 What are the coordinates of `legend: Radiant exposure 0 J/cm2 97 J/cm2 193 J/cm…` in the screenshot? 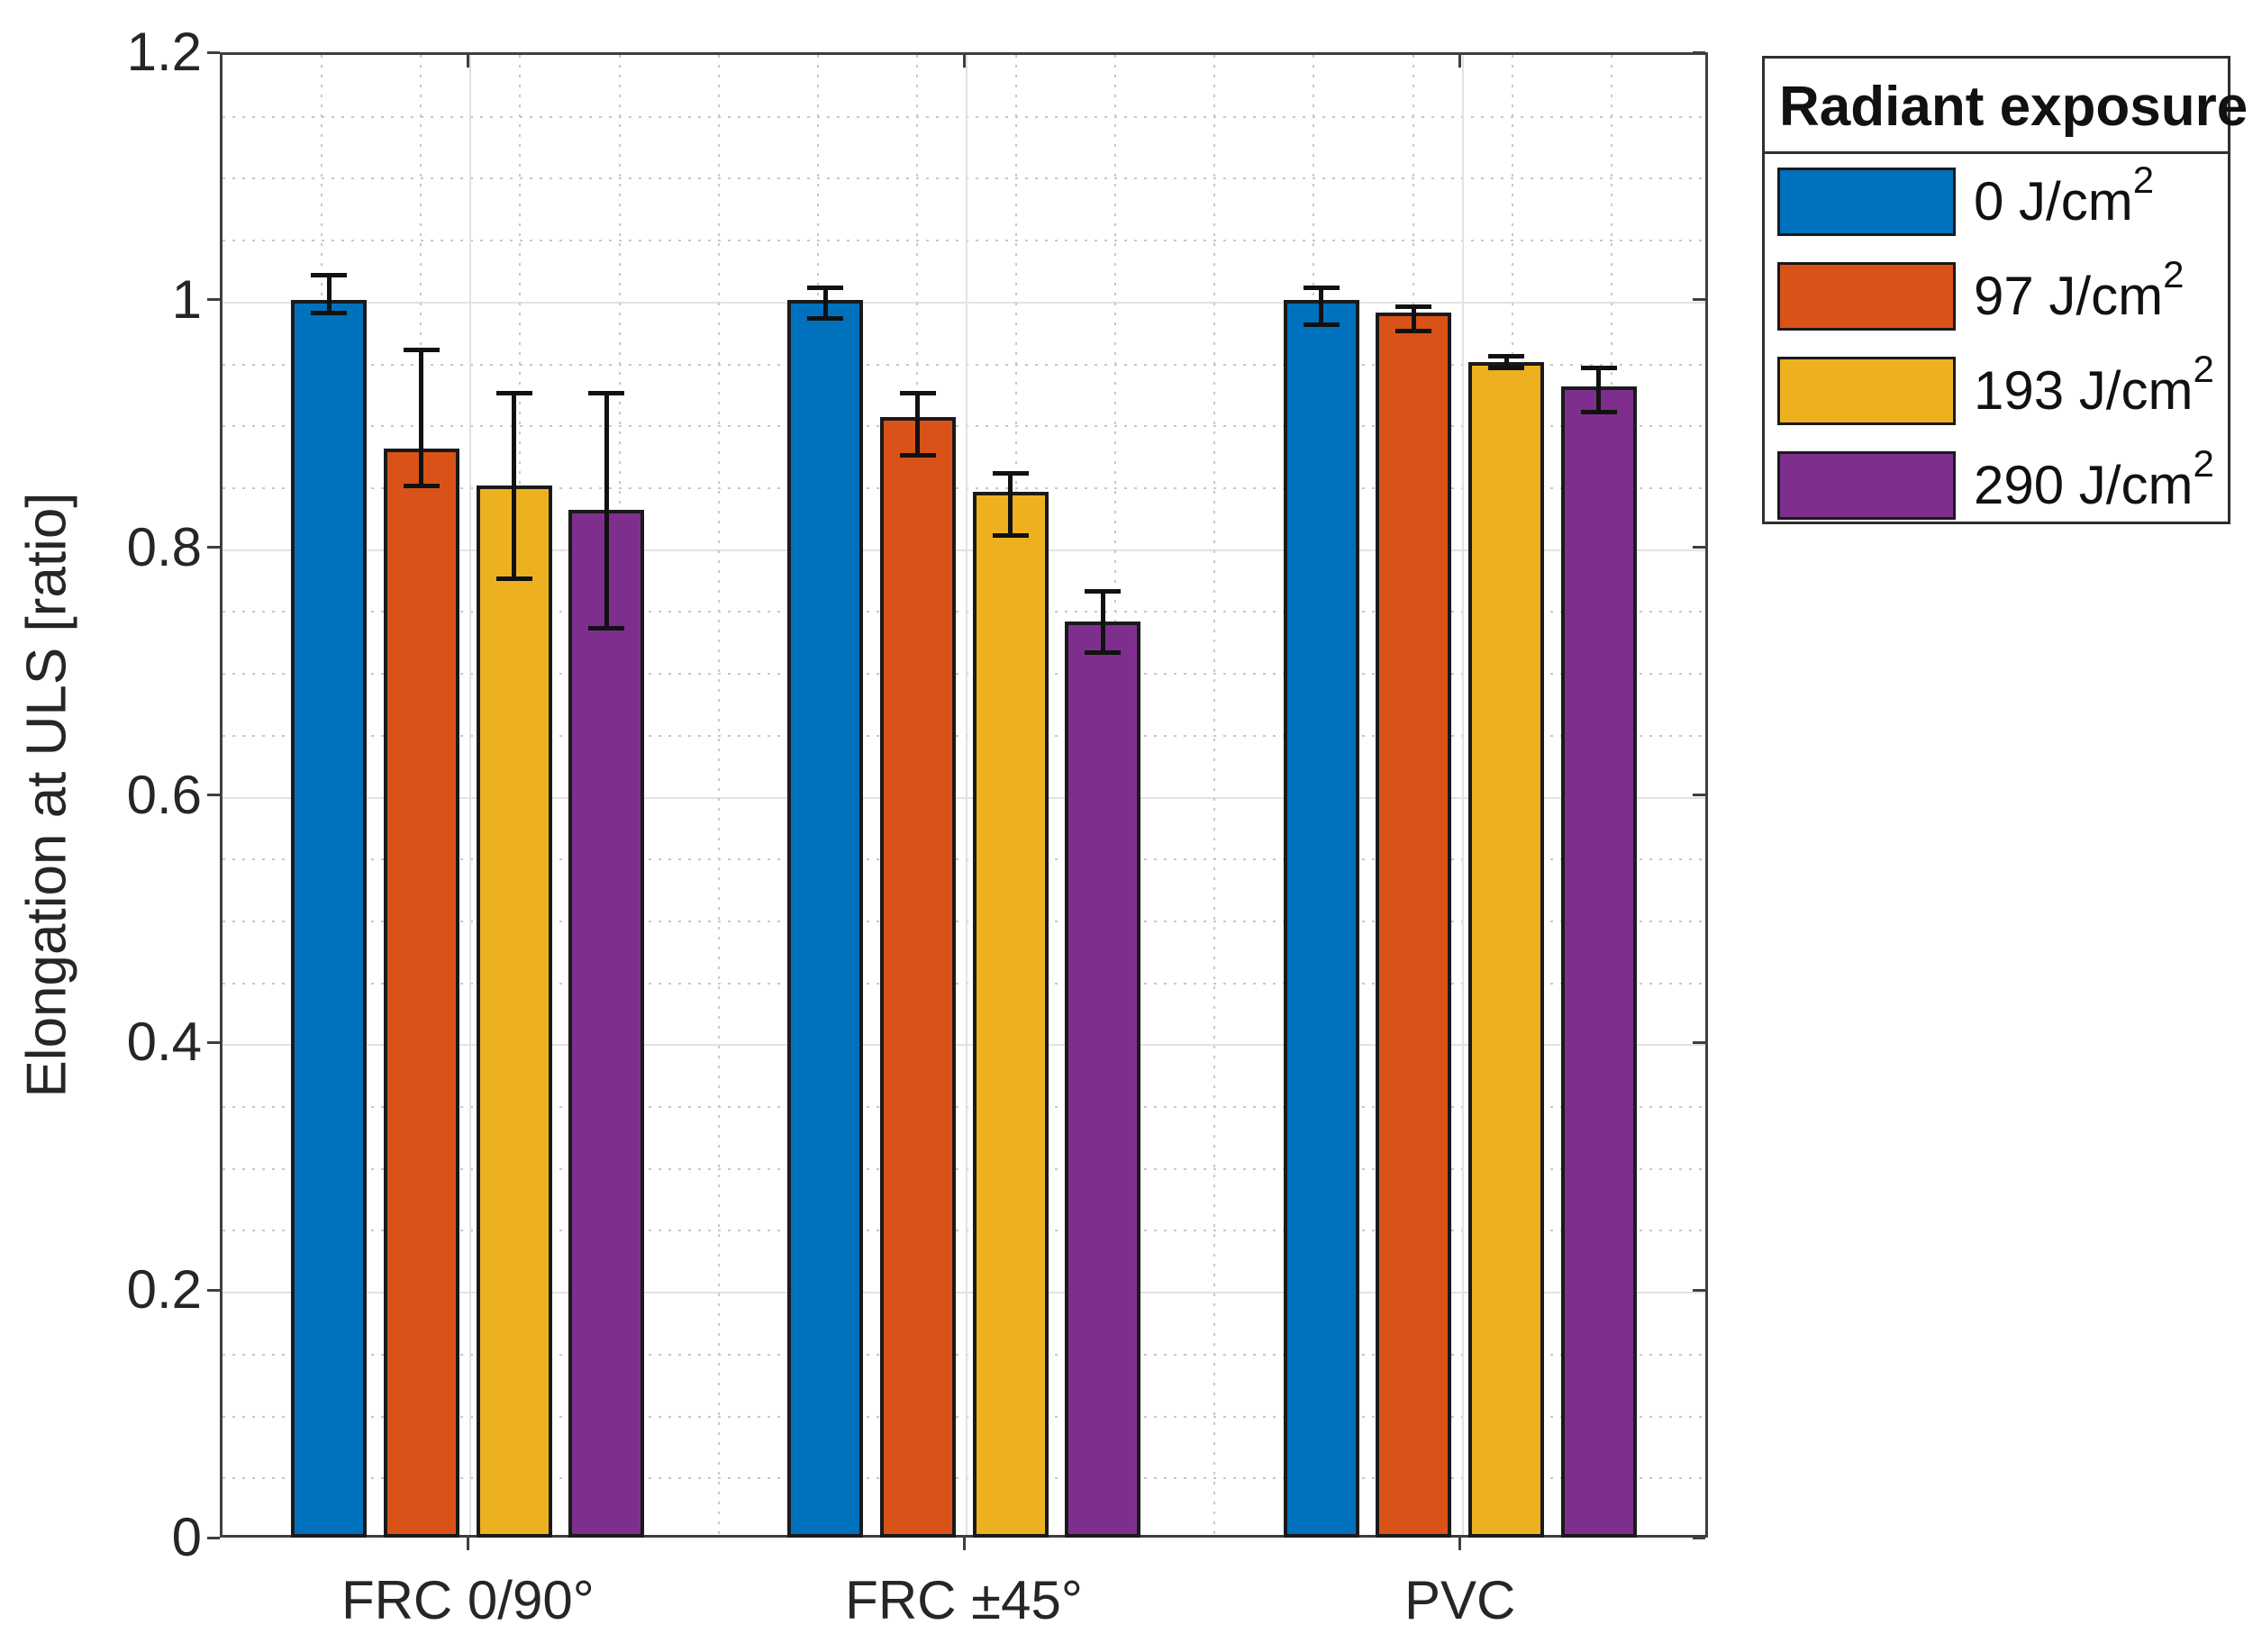 It's located at (2005, 290).